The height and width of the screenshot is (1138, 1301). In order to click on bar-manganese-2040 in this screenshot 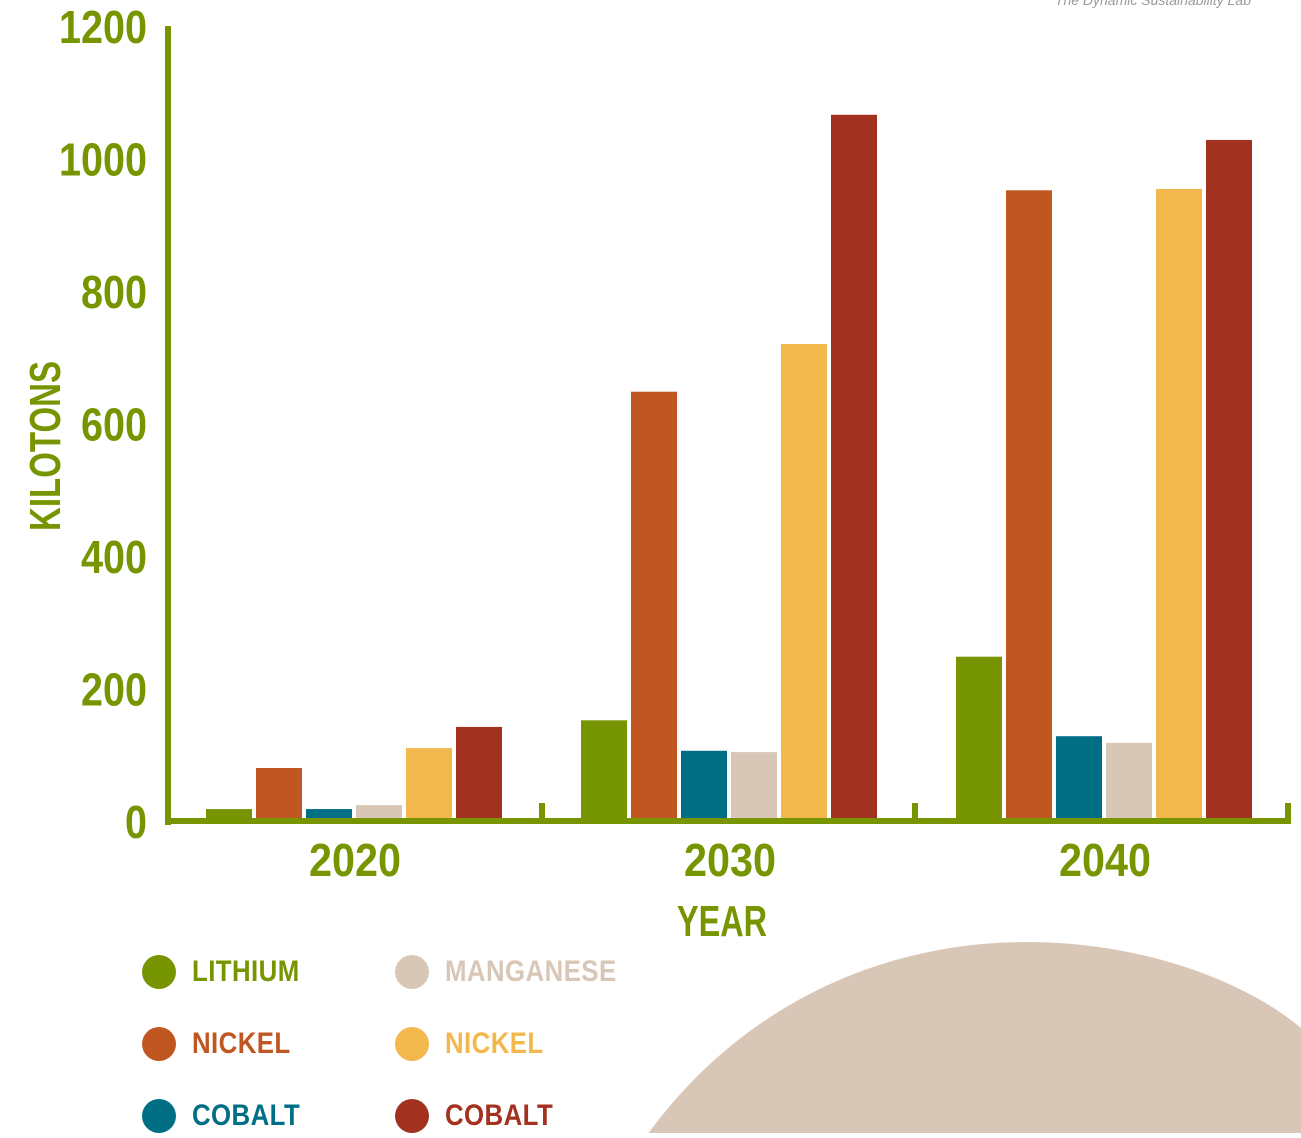, I will do `click(1129, 783)`.